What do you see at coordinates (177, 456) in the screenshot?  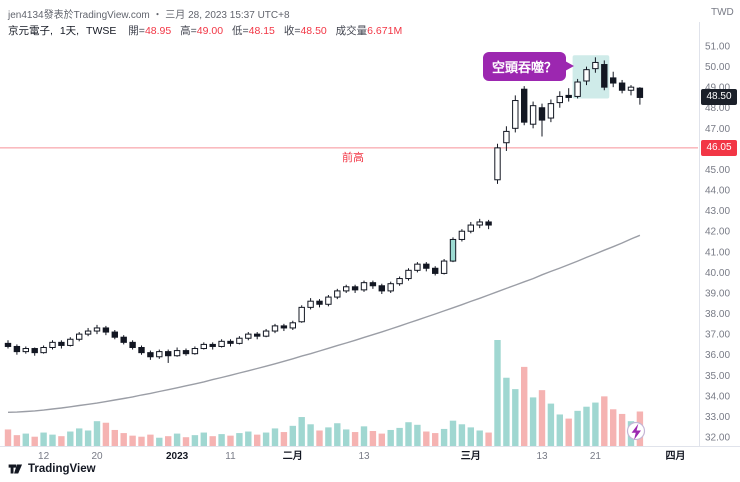 I see `time-tick-label: 2023` at bounding box center [177, 456].